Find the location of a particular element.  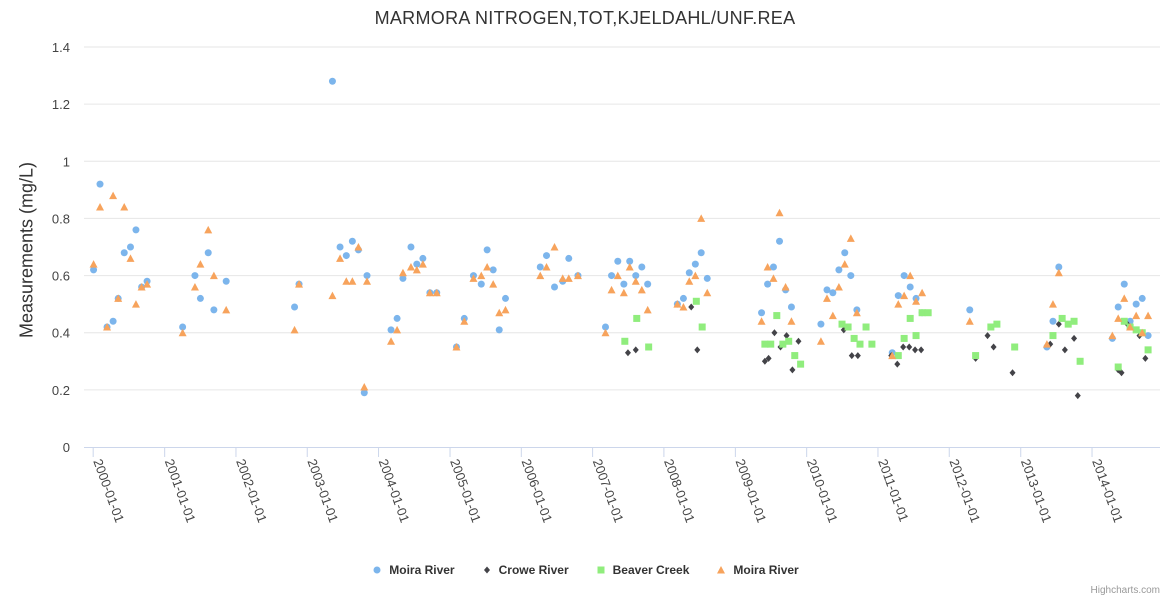

x-tick-label: 2007-01-01 is located at coordinates (608, 491).